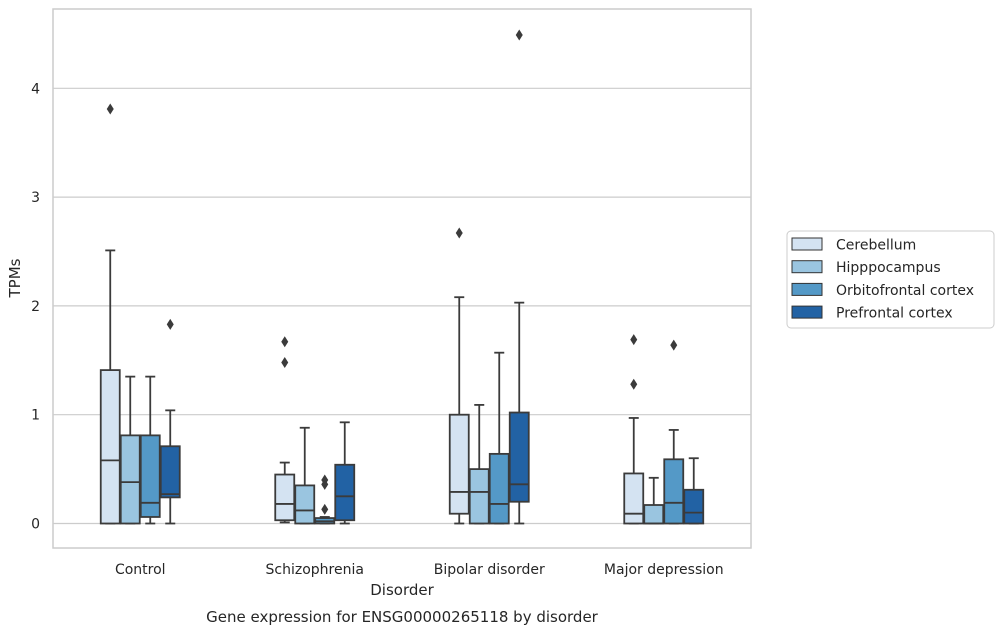 This screenshot has width=1003, height=634. What do you see at coordinates (35, 198) in the screenshot?
I see `y-tick-label: 3` at bounding box center [35, 198].